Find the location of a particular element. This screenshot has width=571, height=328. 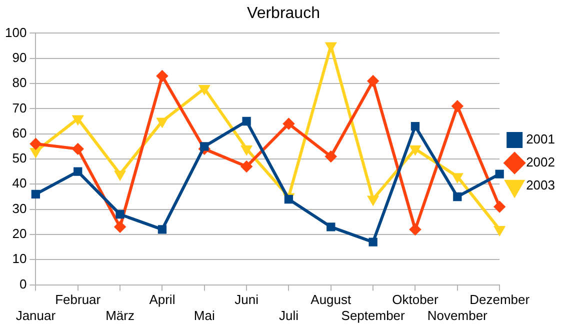

x-tick-label: Mai is located at coordinates (204, 315).